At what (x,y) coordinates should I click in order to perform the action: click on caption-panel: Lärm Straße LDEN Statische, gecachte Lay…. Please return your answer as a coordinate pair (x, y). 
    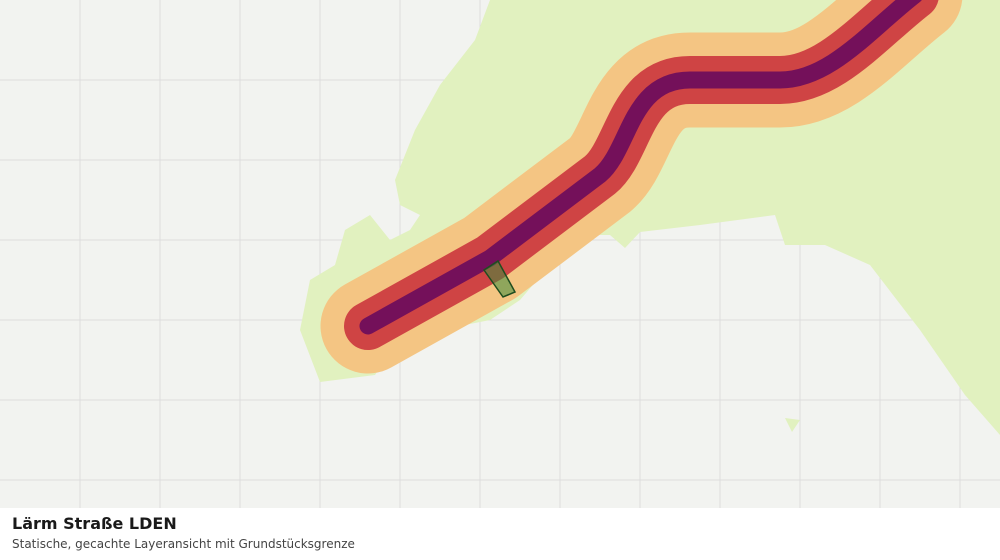
    Looking at the image, I should click on (500, 534).